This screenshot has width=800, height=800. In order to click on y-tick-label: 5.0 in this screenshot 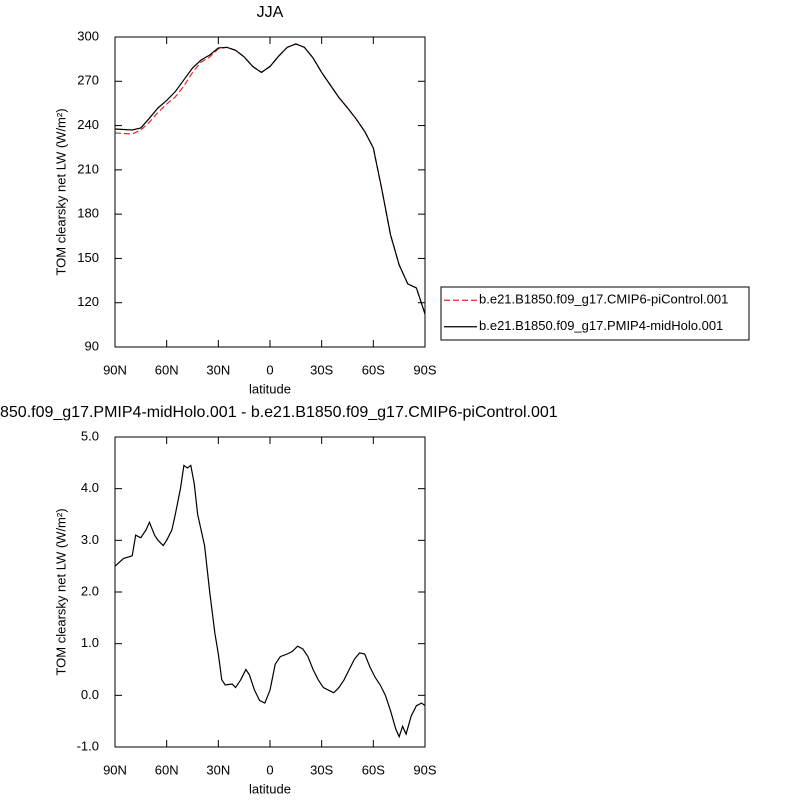, I will do `click(90, 435)`.